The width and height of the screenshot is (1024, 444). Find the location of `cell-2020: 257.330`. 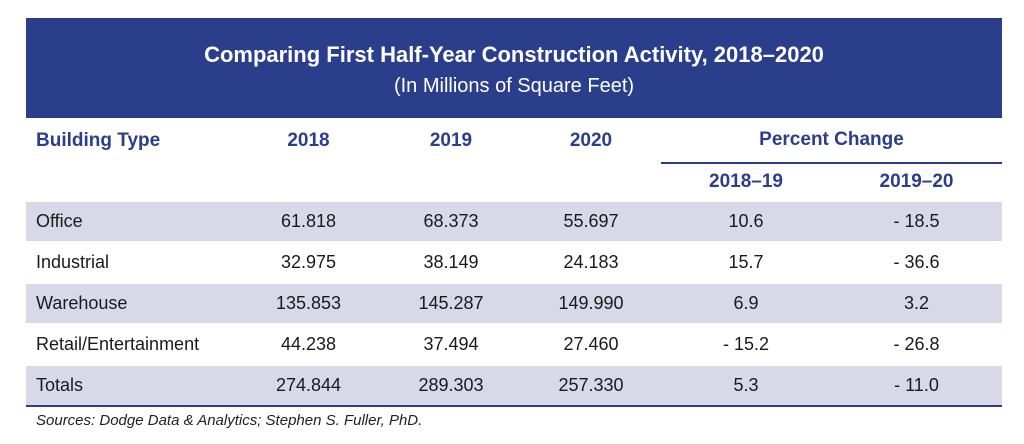

cell-2020: 257.330 is located at coordinates (591, 385).